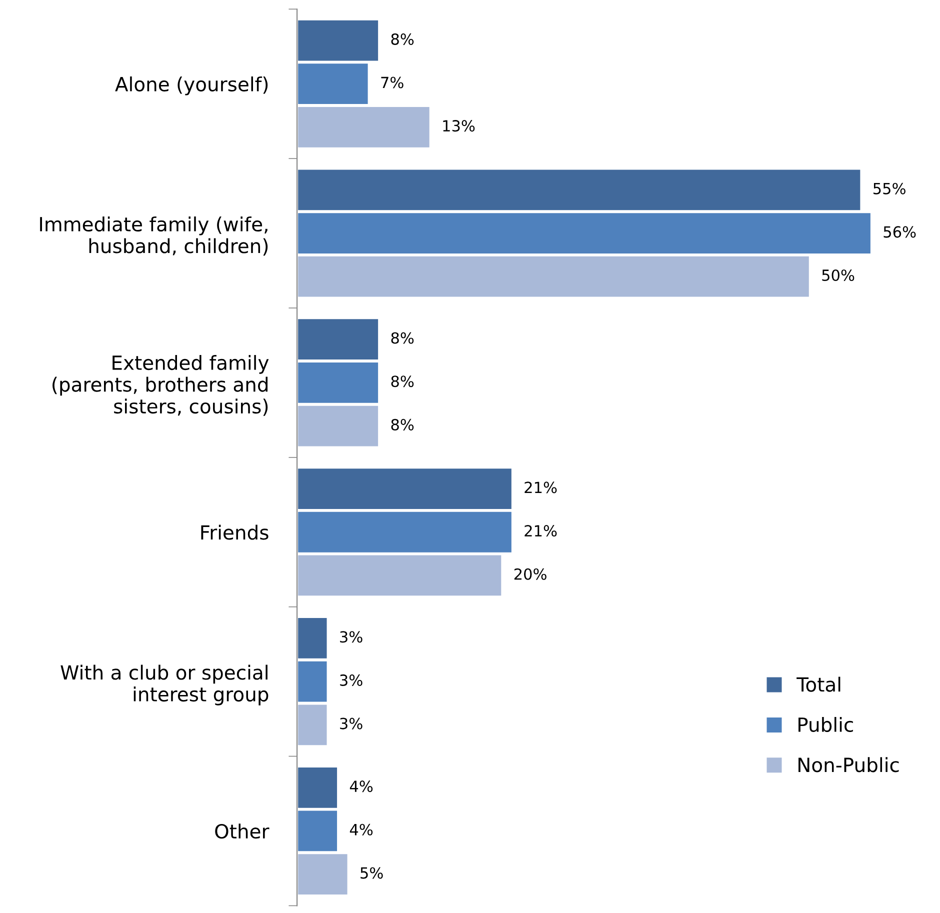 Image resolution: width=940 pixels, height=913 pixels. Describe the element at coordinates (160, 385) in the screenshot. I see `y-tick-label: Extended family (parents, brothers and sisters, cousins)` at that location.